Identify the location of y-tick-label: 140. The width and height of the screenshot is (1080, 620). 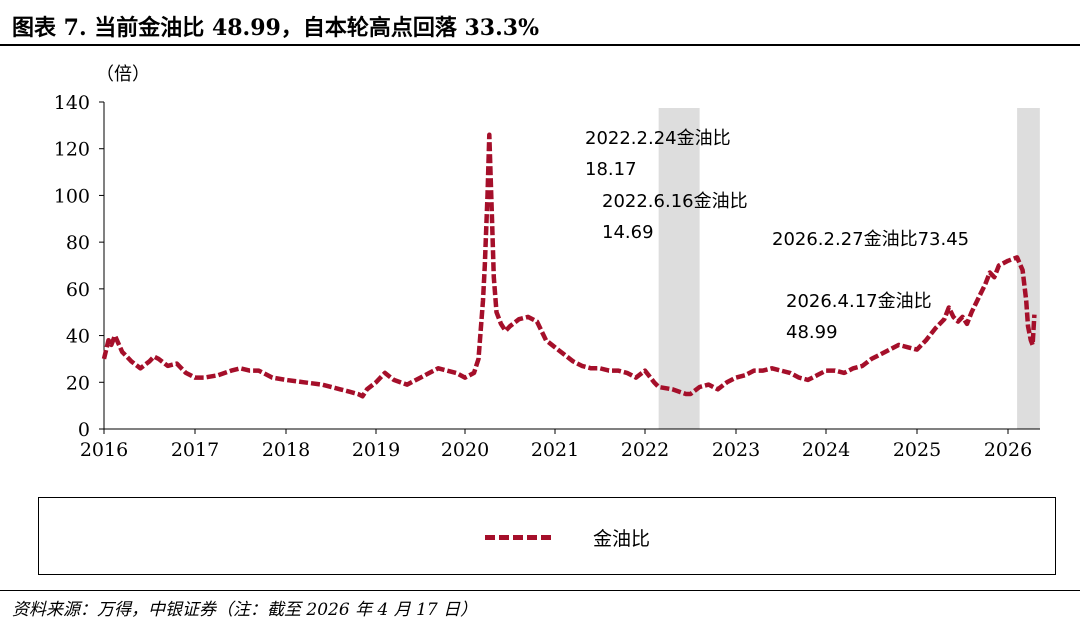
(72, 103).